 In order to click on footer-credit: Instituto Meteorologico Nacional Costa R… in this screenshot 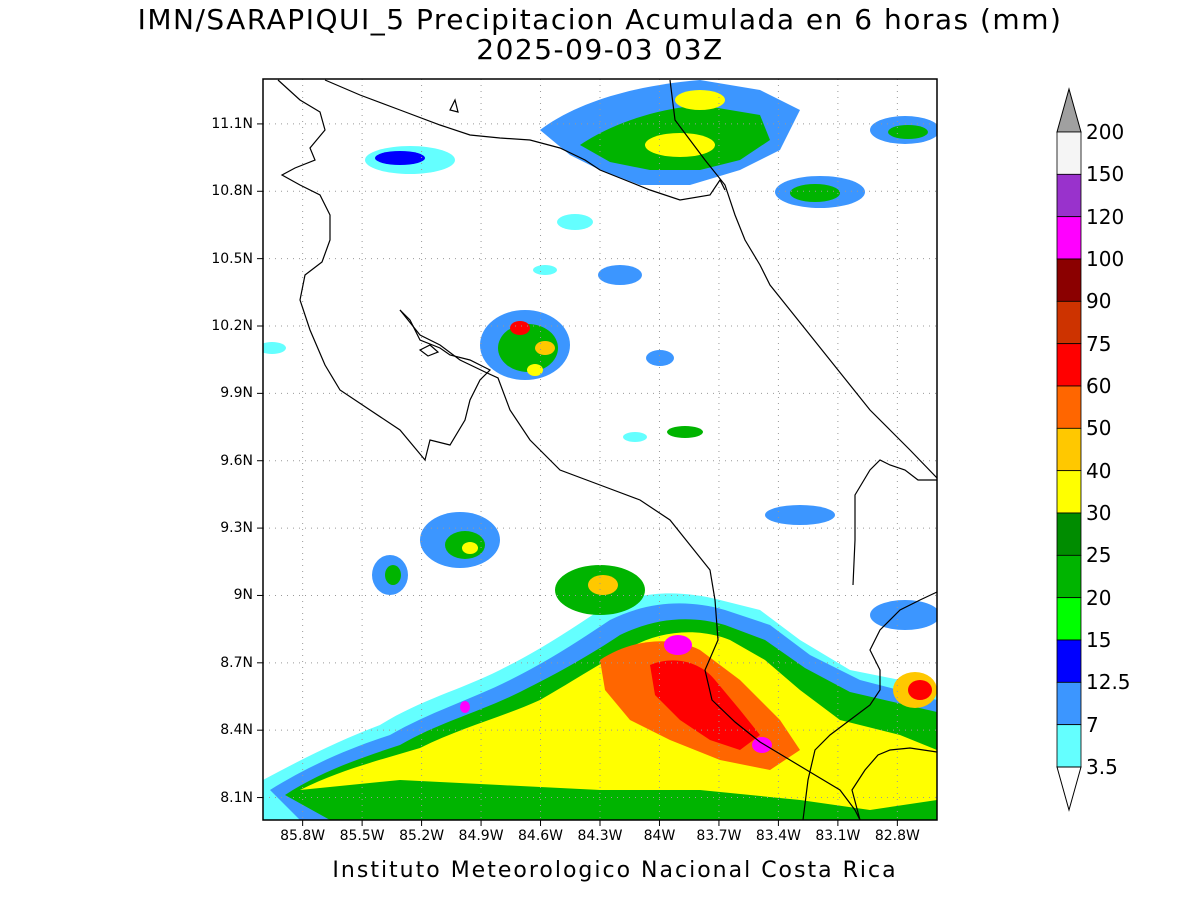, I will do `click(615, 870)`.